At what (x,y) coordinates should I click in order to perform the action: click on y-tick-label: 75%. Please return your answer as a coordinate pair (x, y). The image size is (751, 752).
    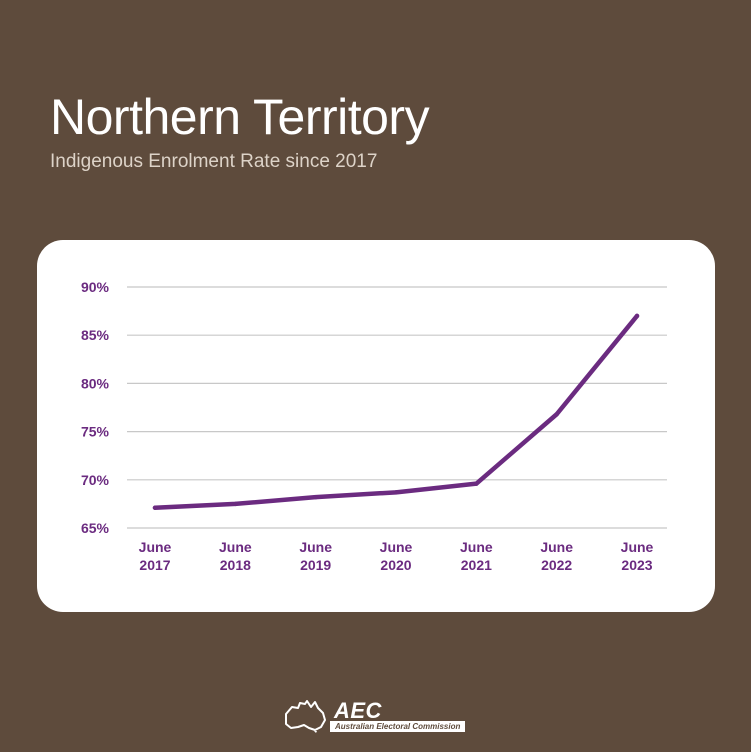
    Looking at the image, I should click on (95, 432).